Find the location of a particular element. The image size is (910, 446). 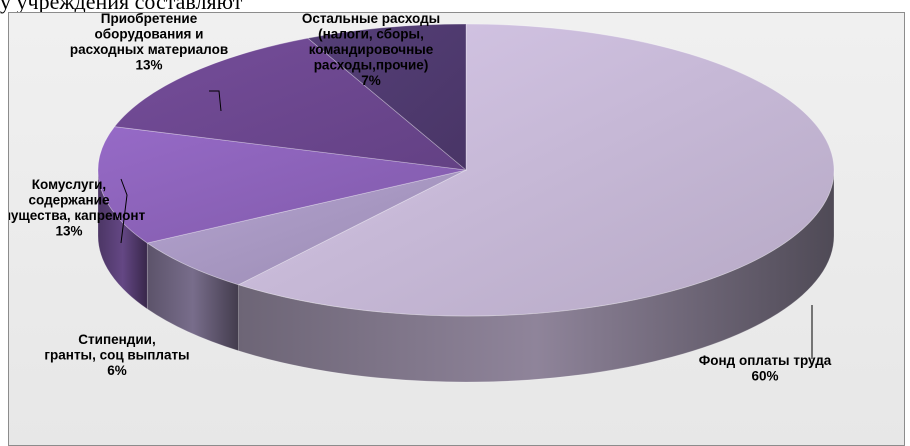

slice-percent-3: 13% is located at coordinates (148, 65).